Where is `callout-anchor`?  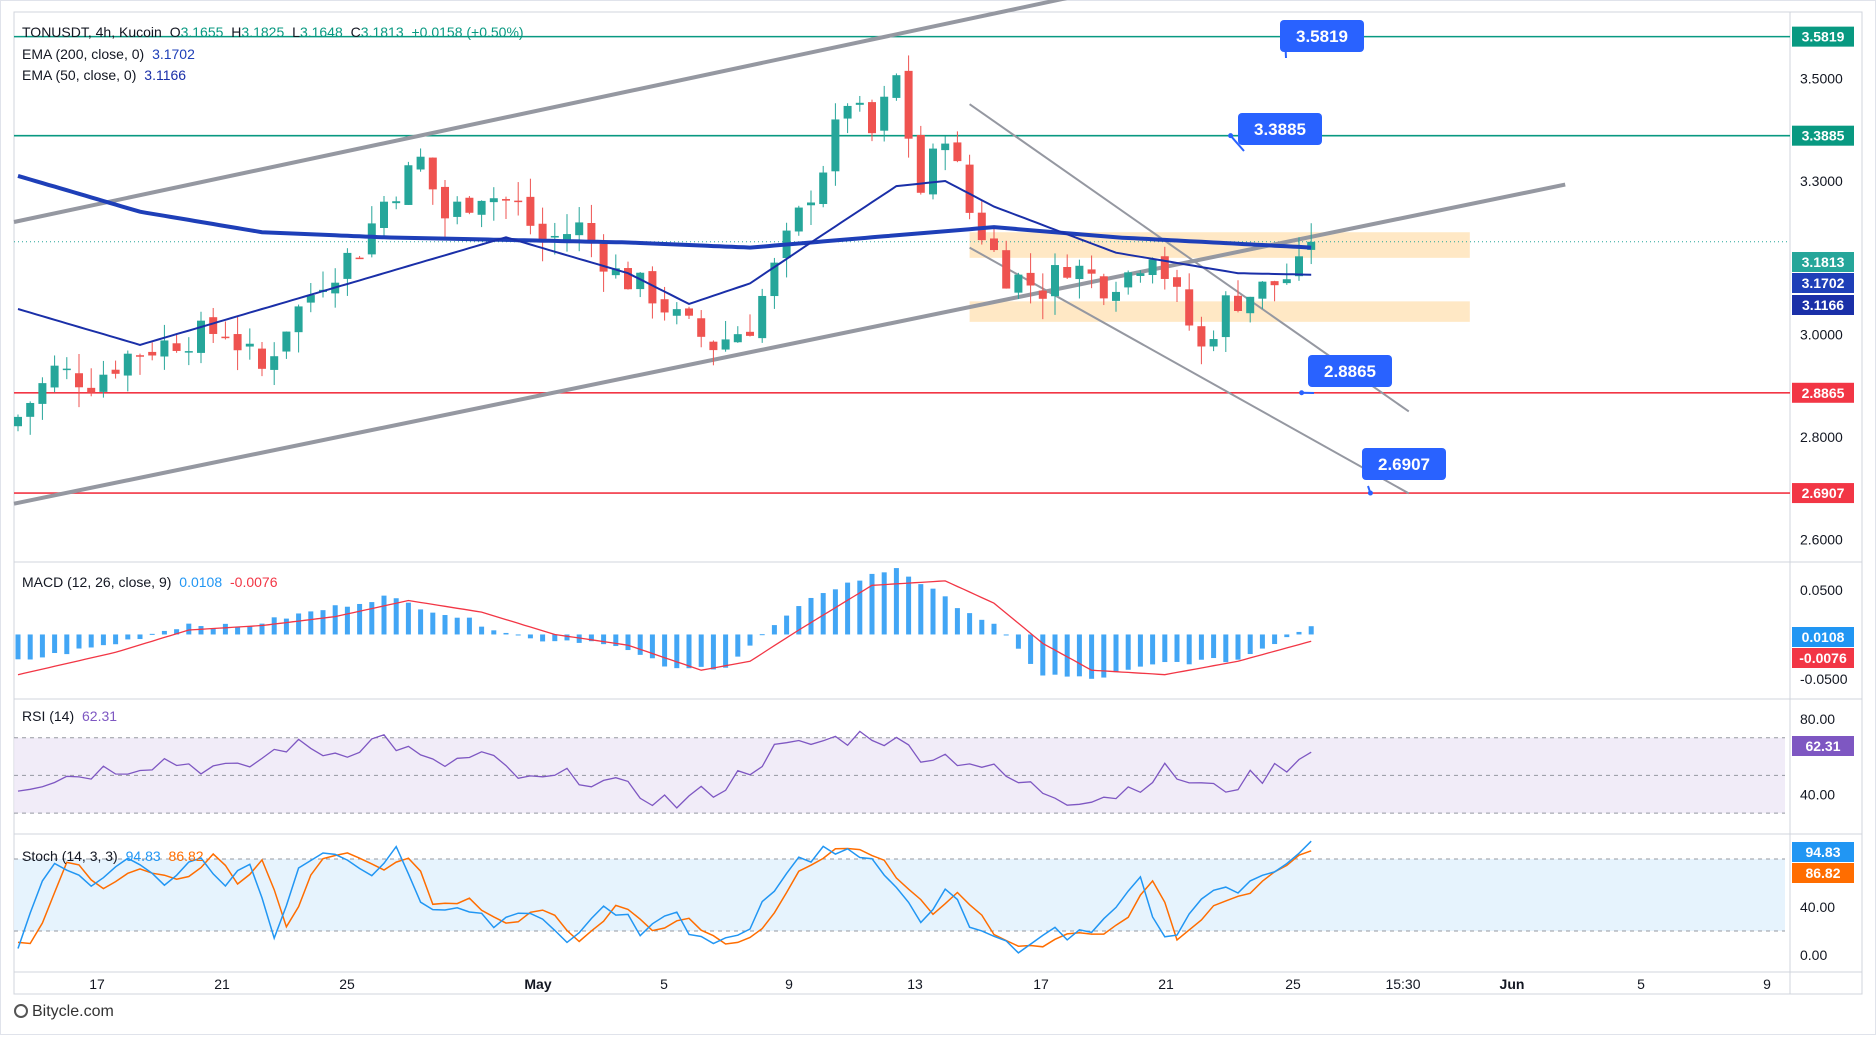
callout-anchor is located at coordinates (1370, 493).